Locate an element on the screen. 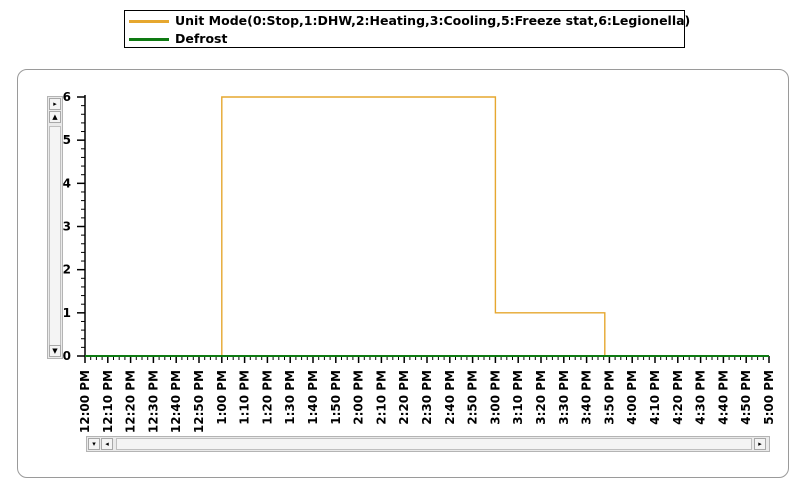  legend-label-defrost: Defrost is located at coordinates (201, 38).